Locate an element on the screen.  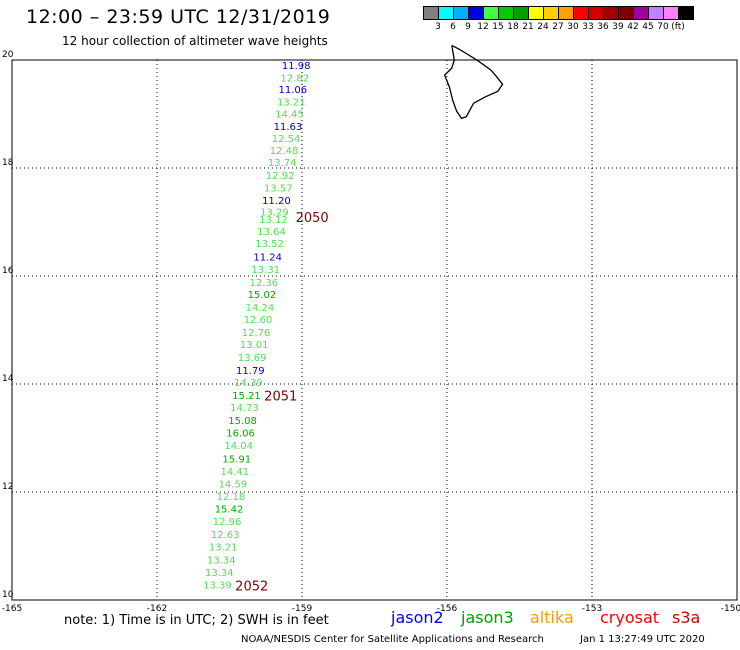
wave-height-value: 12.82 is located at coordinates (294, 78).